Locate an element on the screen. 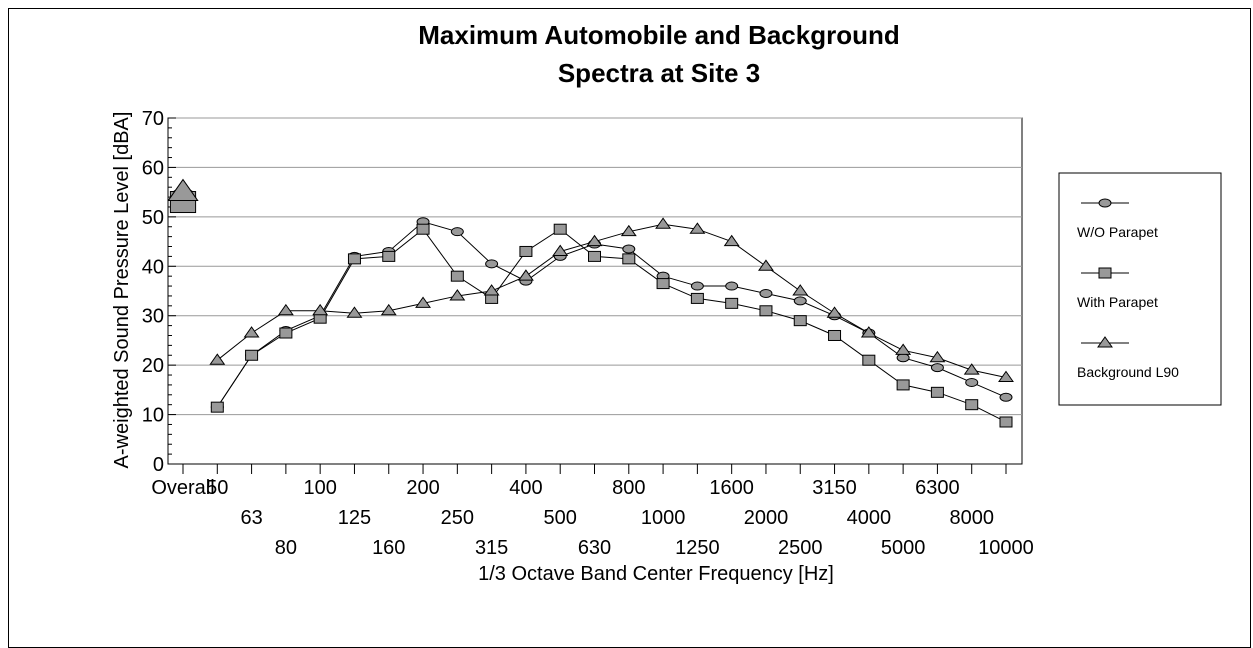  x-tick-label: 50 is located at coordinates (217, 488).